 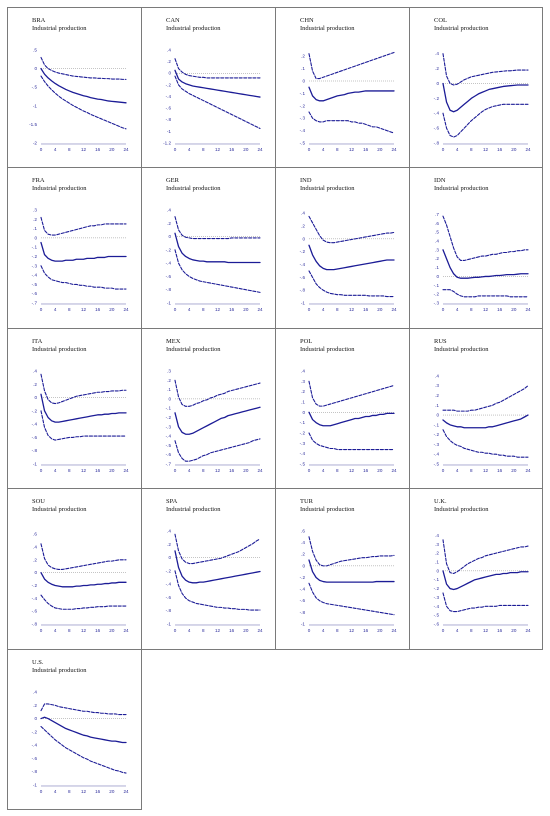 I want to click on panel-country-title: ITA, so click(x=37, y=341).